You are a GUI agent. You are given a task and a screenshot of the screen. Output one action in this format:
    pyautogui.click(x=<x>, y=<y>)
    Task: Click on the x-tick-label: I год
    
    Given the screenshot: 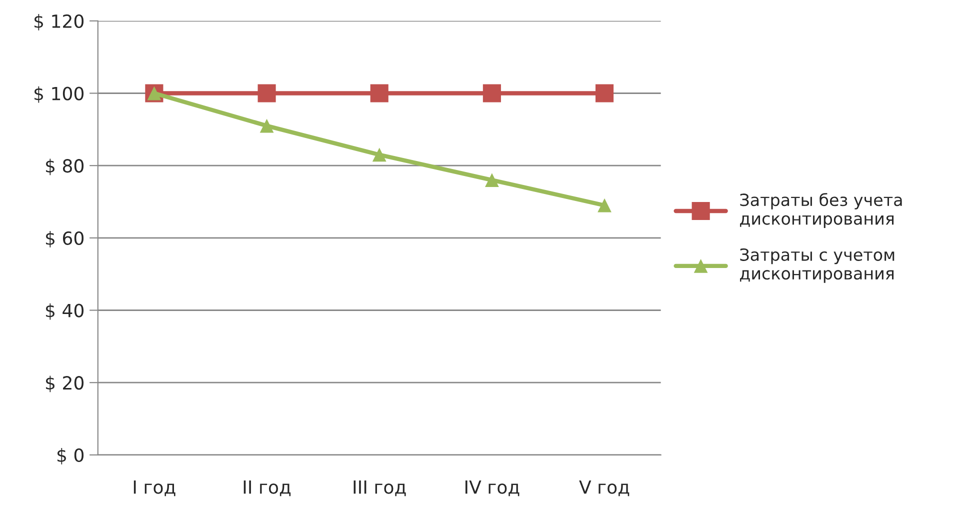 What is the action you would take?
    pyautogui.click(x=155, y=488)
    